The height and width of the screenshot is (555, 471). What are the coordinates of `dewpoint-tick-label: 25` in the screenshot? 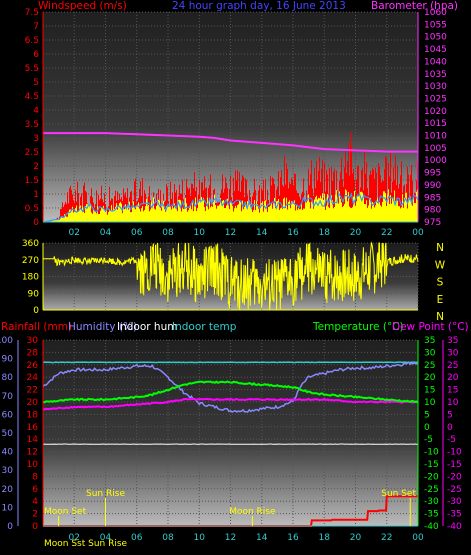 It's located at (452, 366).